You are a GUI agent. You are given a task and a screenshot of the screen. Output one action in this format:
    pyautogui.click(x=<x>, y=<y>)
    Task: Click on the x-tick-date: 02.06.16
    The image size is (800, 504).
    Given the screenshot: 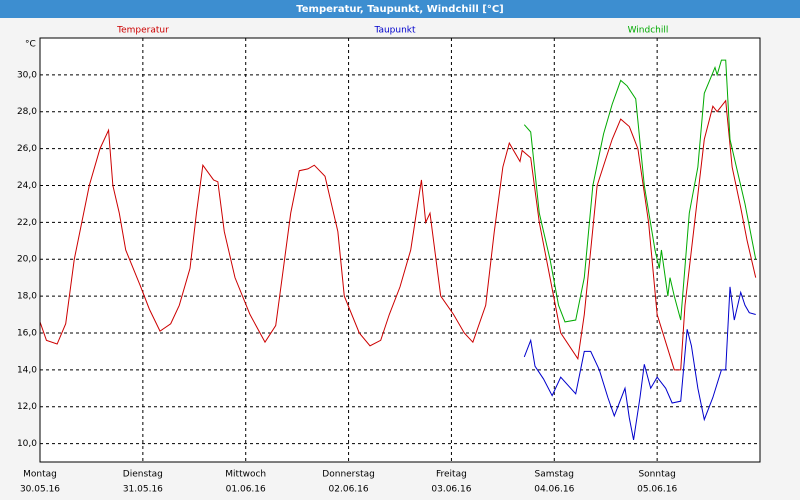 What is the action you would take?
    pyautogui.click(x=349, y=490)
    